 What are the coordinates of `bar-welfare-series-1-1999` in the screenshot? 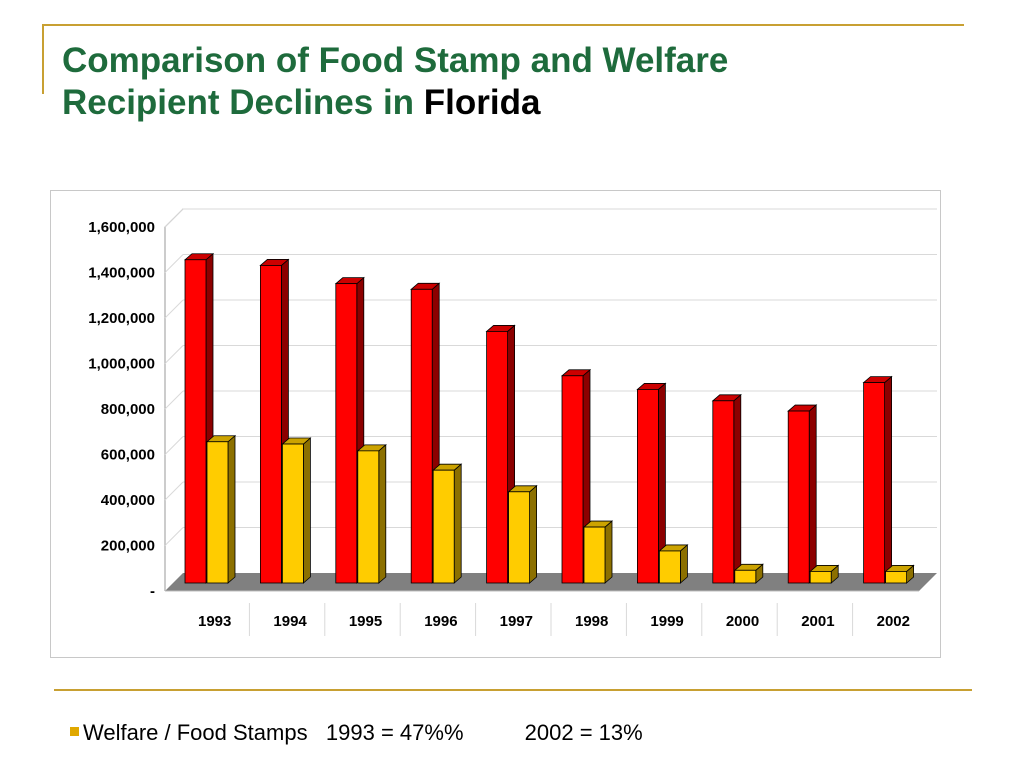 It's located at (651, 483).